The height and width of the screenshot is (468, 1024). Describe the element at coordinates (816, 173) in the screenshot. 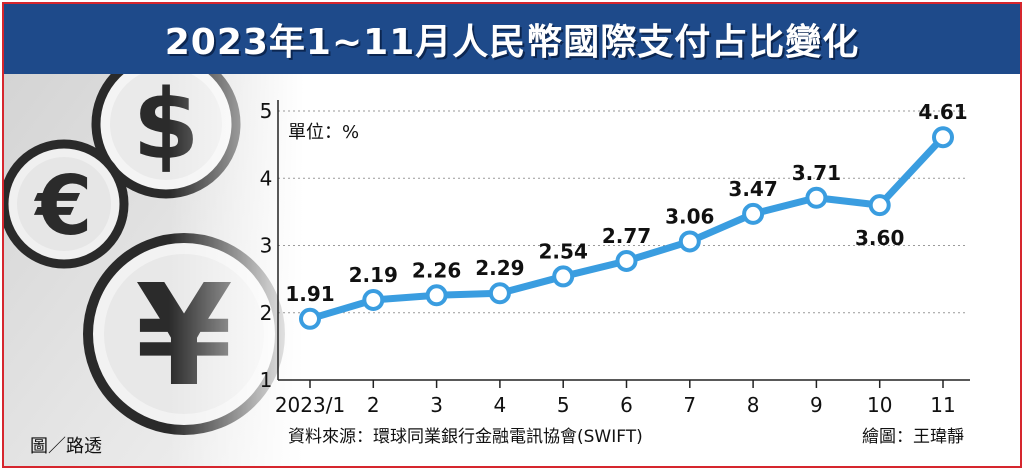

I see `data-label: 3.71` at that location.